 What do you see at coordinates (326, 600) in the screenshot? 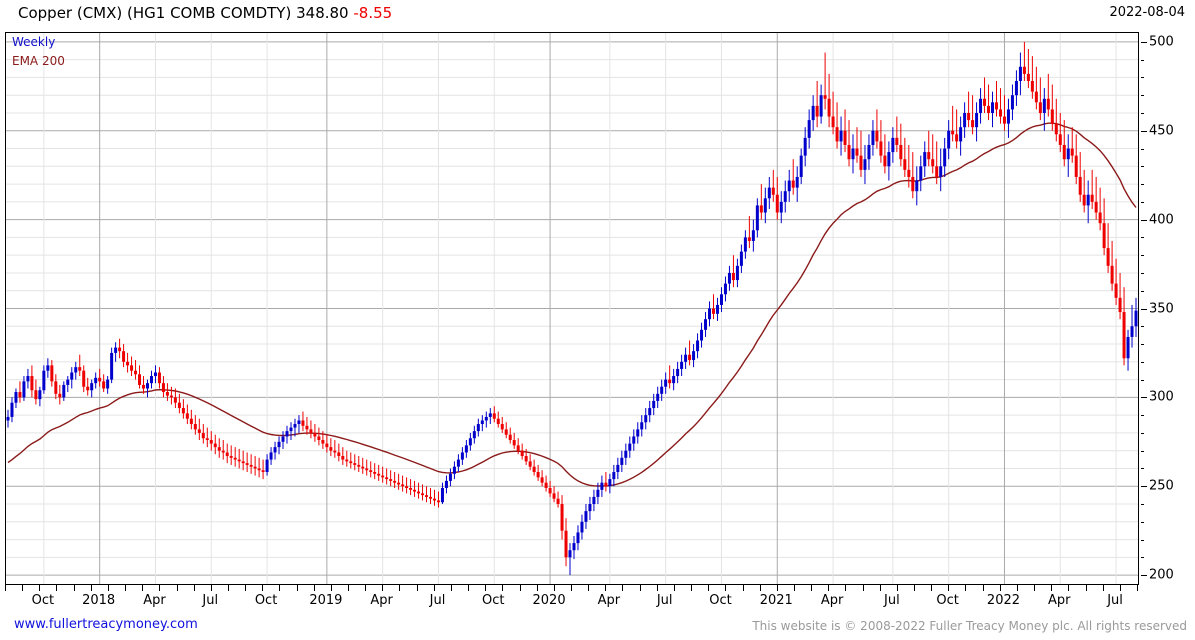
I see `x-axis-label: 2019` at bounding box center [326, 600].